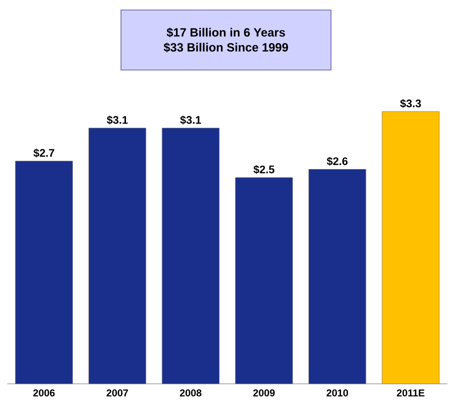 The width and height of the screenshot is (457, 402). What do you see at coordinates (44, 392) in the screenshot?
I see `x-tick-label: 2006` at bounding box center [44, 392].